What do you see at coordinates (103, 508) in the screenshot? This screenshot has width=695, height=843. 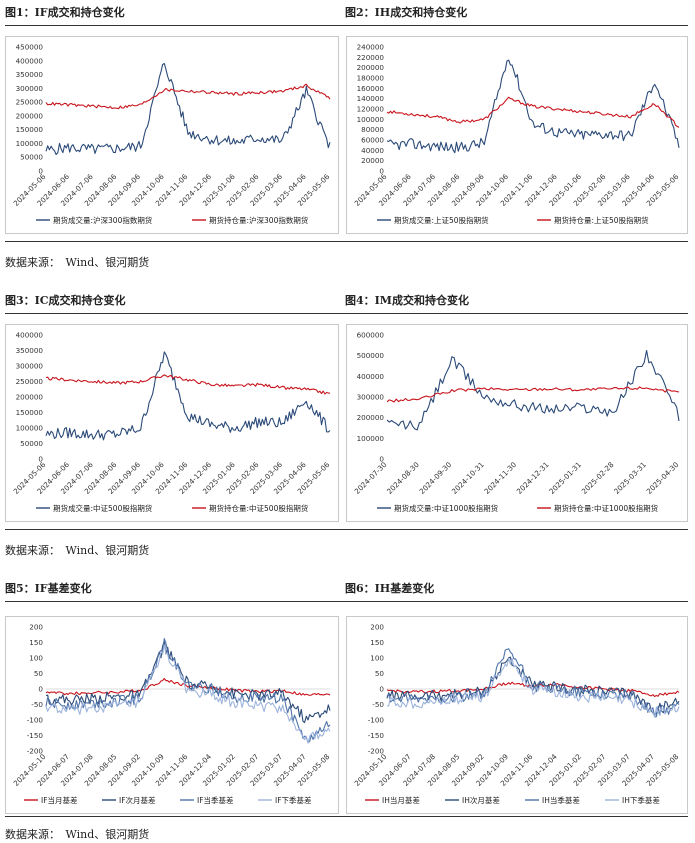 I see `legend-label: 期货成交量:中证500股指期货` at bounding box center [103, 508].